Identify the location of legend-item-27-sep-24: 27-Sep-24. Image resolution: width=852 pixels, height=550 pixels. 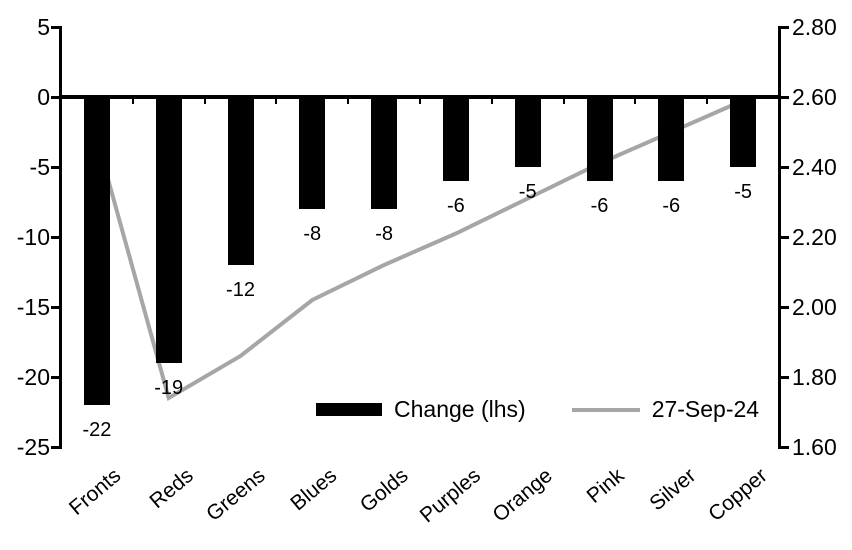
(665, 409).